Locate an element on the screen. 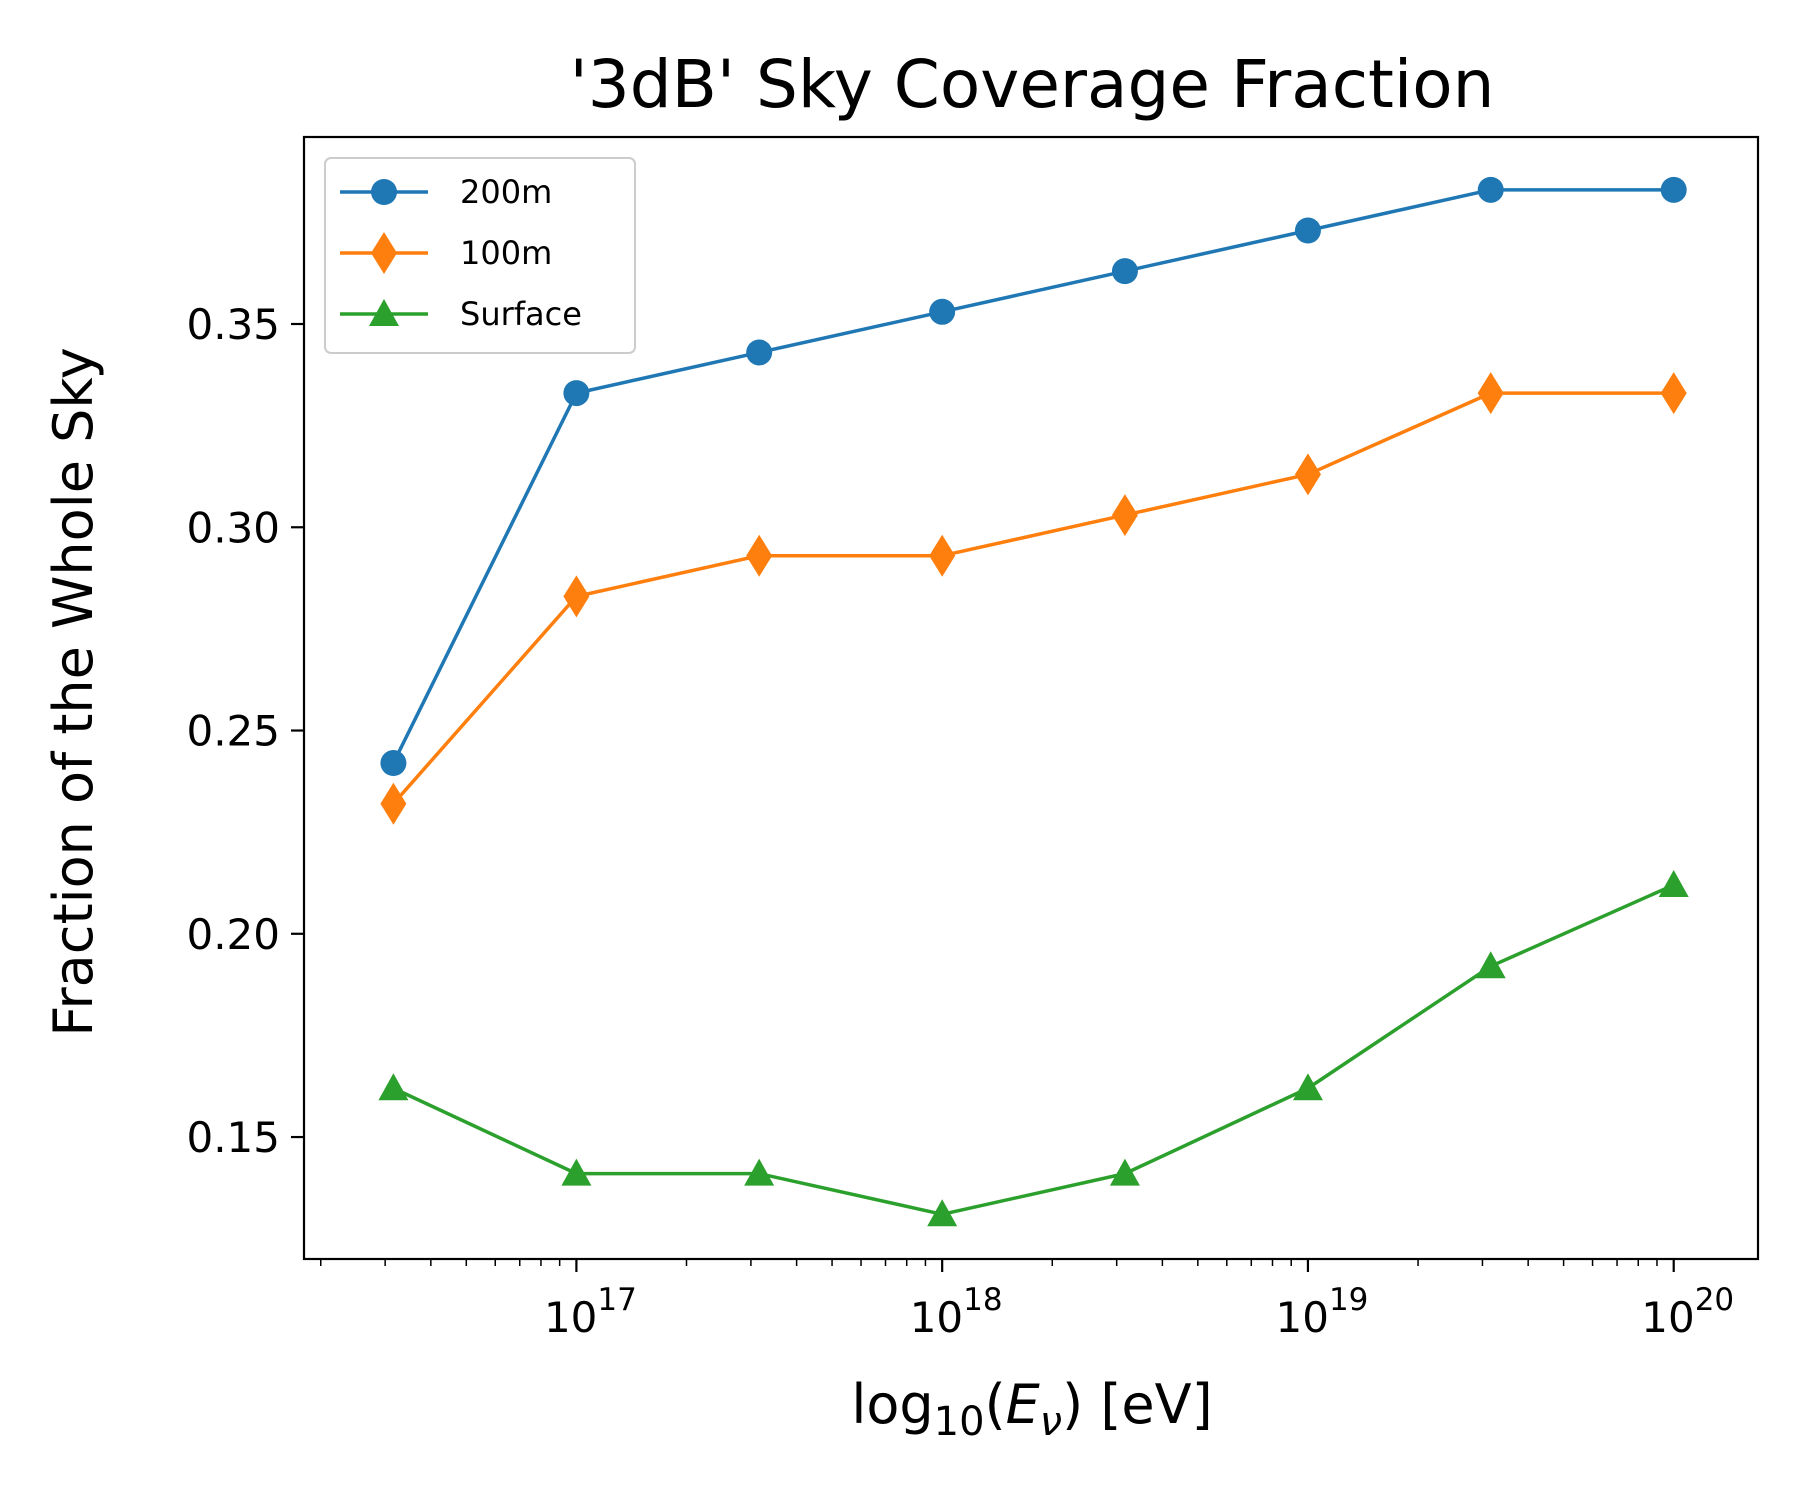 The width and height of the screenshot is (1800, 1500). x-tick-label-exponent: 20 is located at coordinates (1714, 1300).